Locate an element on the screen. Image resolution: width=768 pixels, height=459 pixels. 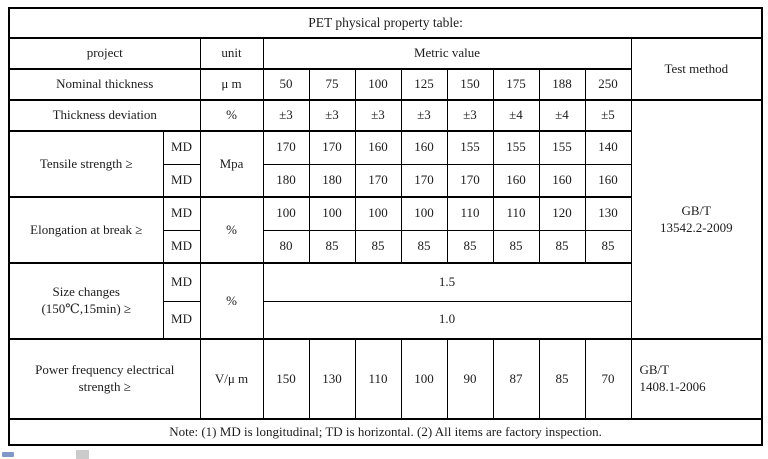
value-cell: 90 is located at coordinates (470, 379).